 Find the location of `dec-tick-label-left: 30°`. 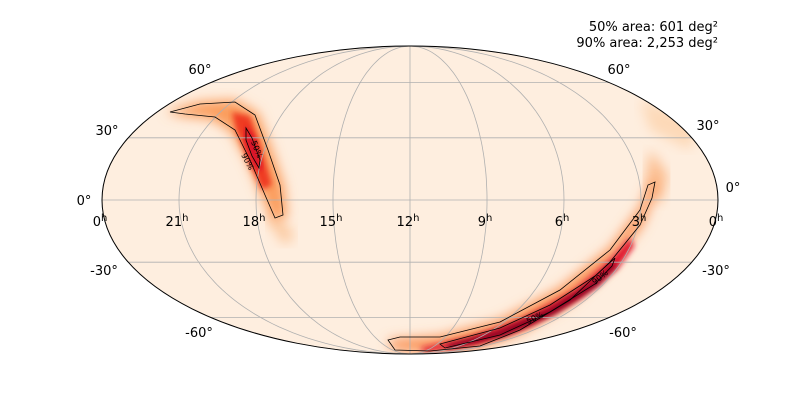

dec-tick-label-left: 30° is located at coordinates (106, 131).